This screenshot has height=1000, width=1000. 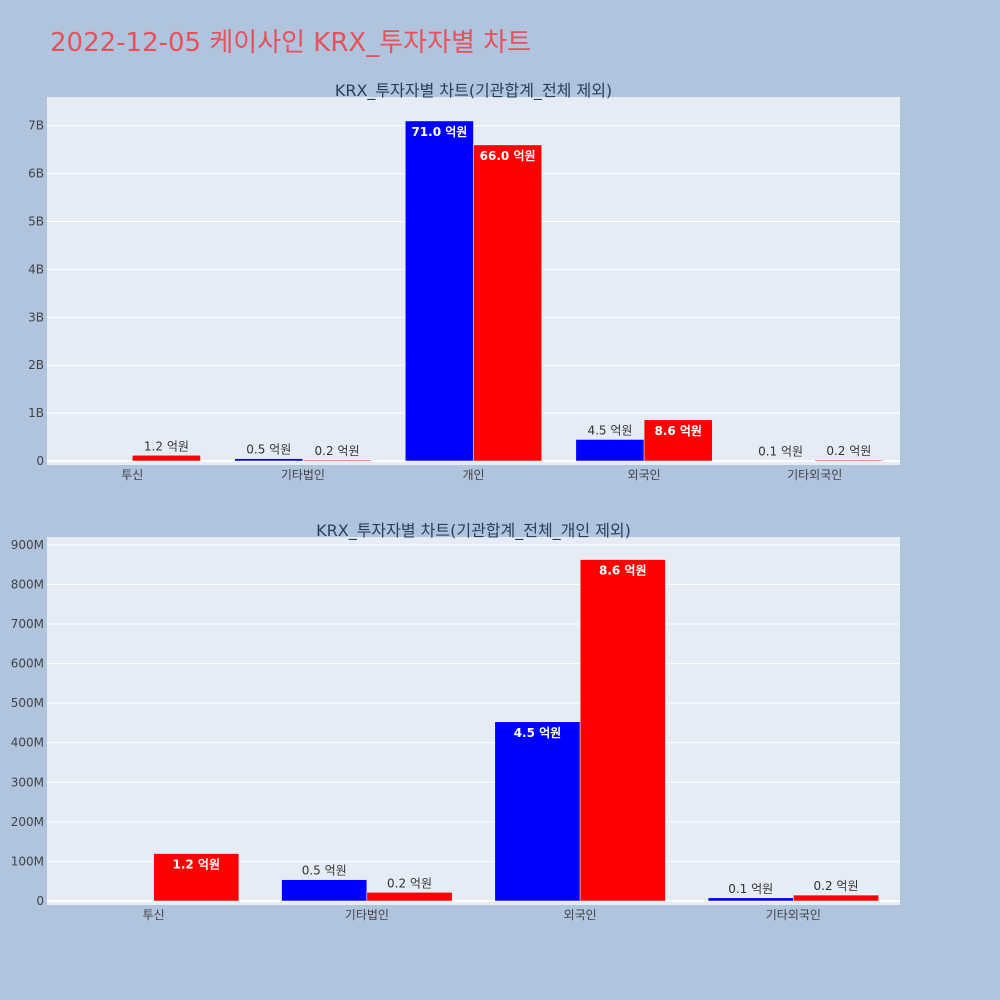 I want to click on y-tick-label: 100M, so click(x=27, y=861).